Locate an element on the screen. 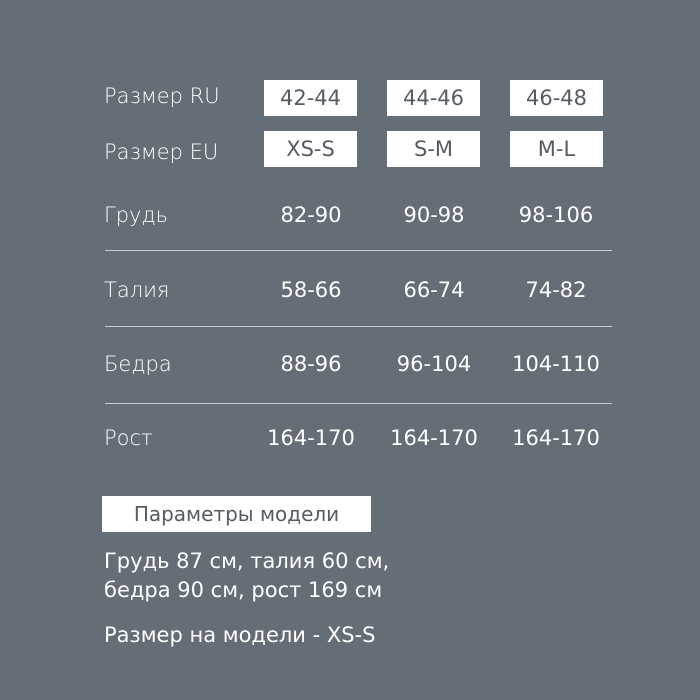 Image resolution: width=700 pixels, height=700 pixels. table-cell: 66-74 is located at coordinates (434, 290).